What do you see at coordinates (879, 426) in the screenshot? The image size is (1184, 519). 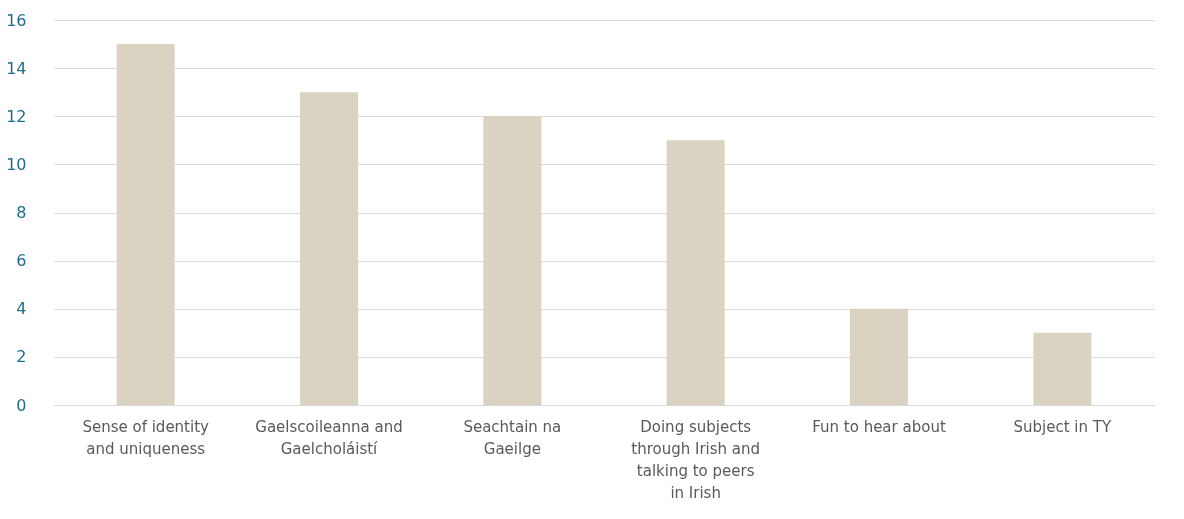 I see `x-tick-label: Fun to hear about` at bounding box center [879, 426].